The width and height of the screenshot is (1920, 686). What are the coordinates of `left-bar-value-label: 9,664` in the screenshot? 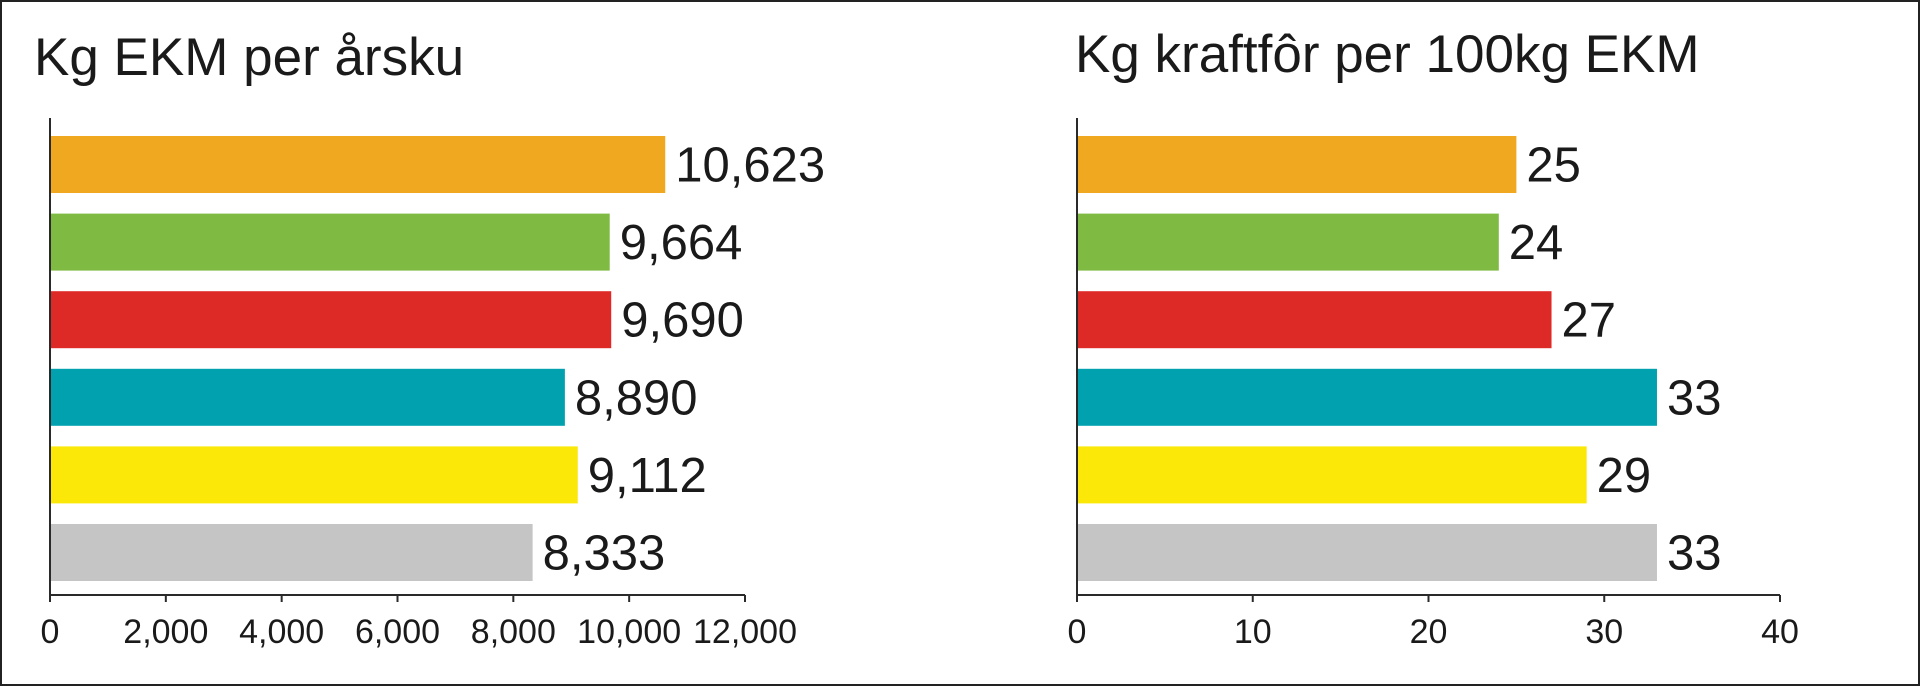 It's located at (681, 243).